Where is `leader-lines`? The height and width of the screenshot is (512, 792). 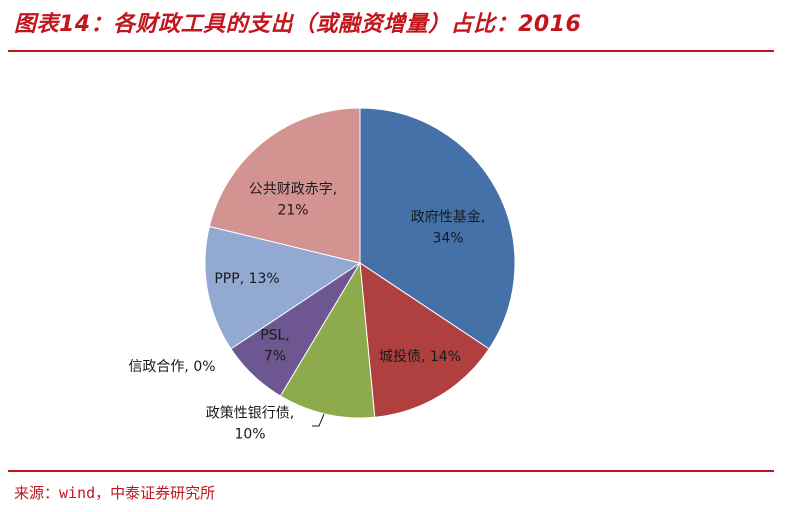 leader-lines is located at coordinates (318, 420).